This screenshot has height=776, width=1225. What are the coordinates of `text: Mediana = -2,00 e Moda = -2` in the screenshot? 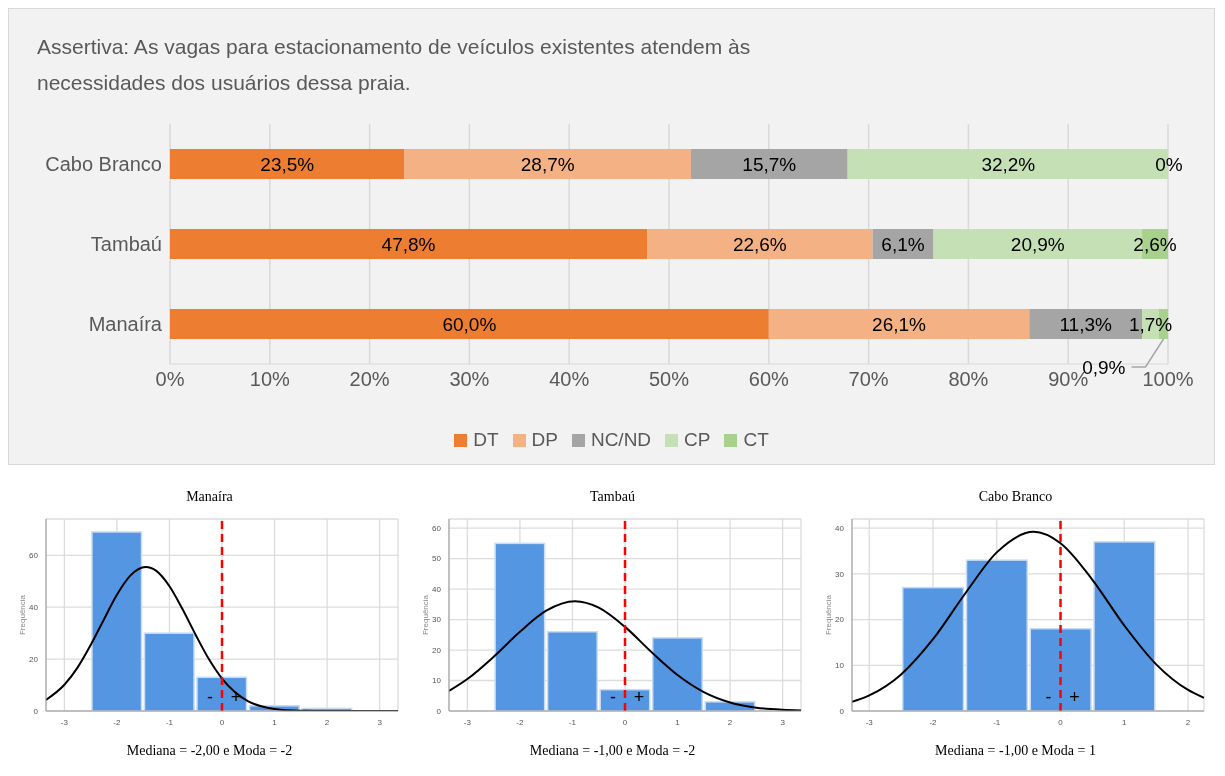 It's located at (209, 751).